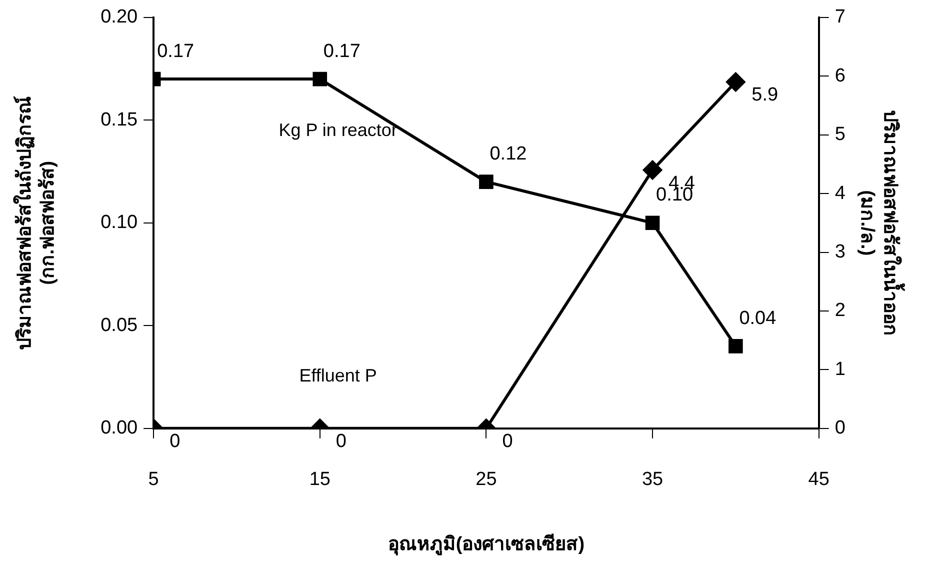 This screenshot has height=568, width=951. I want to click on y-tick-label: 0.05, so click(119, 325).